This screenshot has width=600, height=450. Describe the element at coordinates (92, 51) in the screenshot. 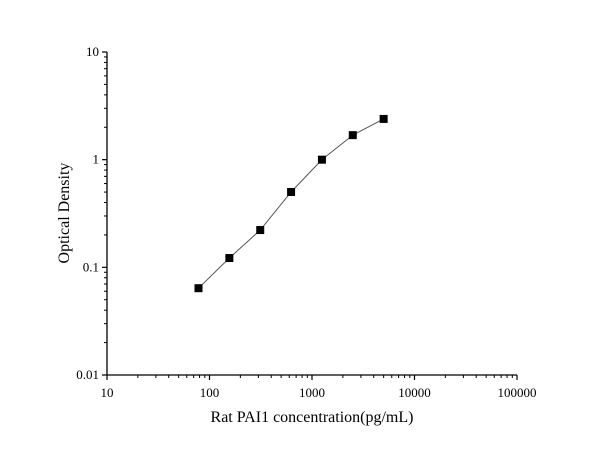

I see `y-tick-label: 10` at that location.